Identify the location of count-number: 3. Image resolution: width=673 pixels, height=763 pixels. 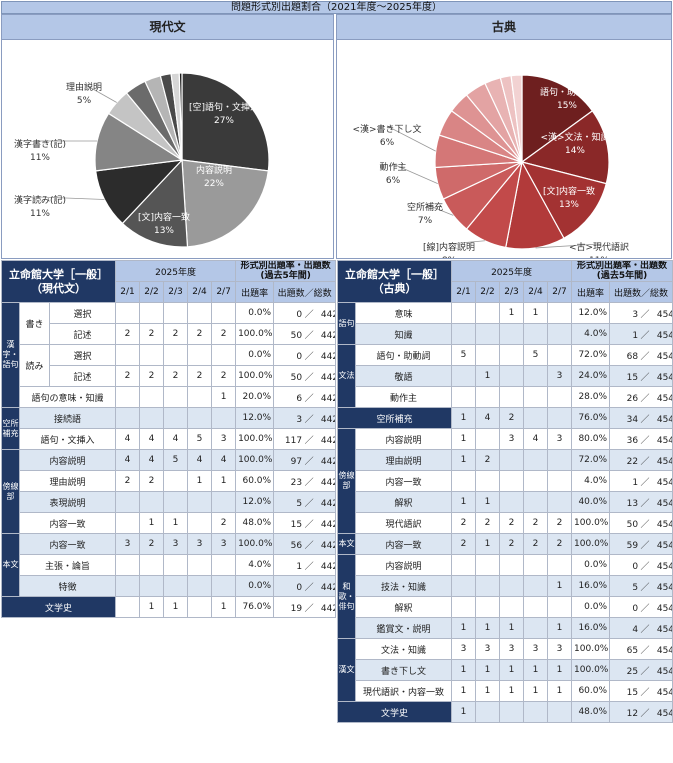
(299, 419).